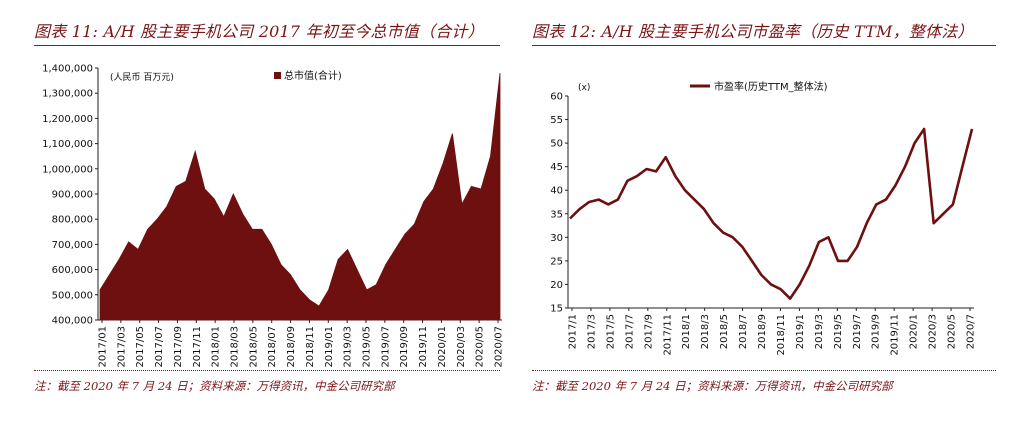  What do you see at coordinates (348, 347) in the screenshot?
I see `x-tick-label: 2019/03` at bounding box center [348, 347].